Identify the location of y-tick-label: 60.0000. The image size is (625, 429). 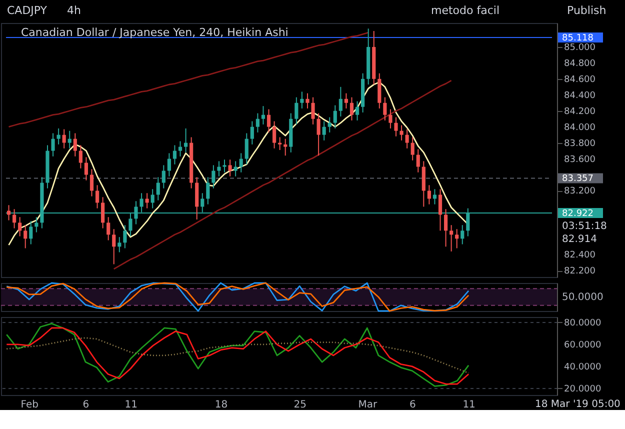
(583, 345).